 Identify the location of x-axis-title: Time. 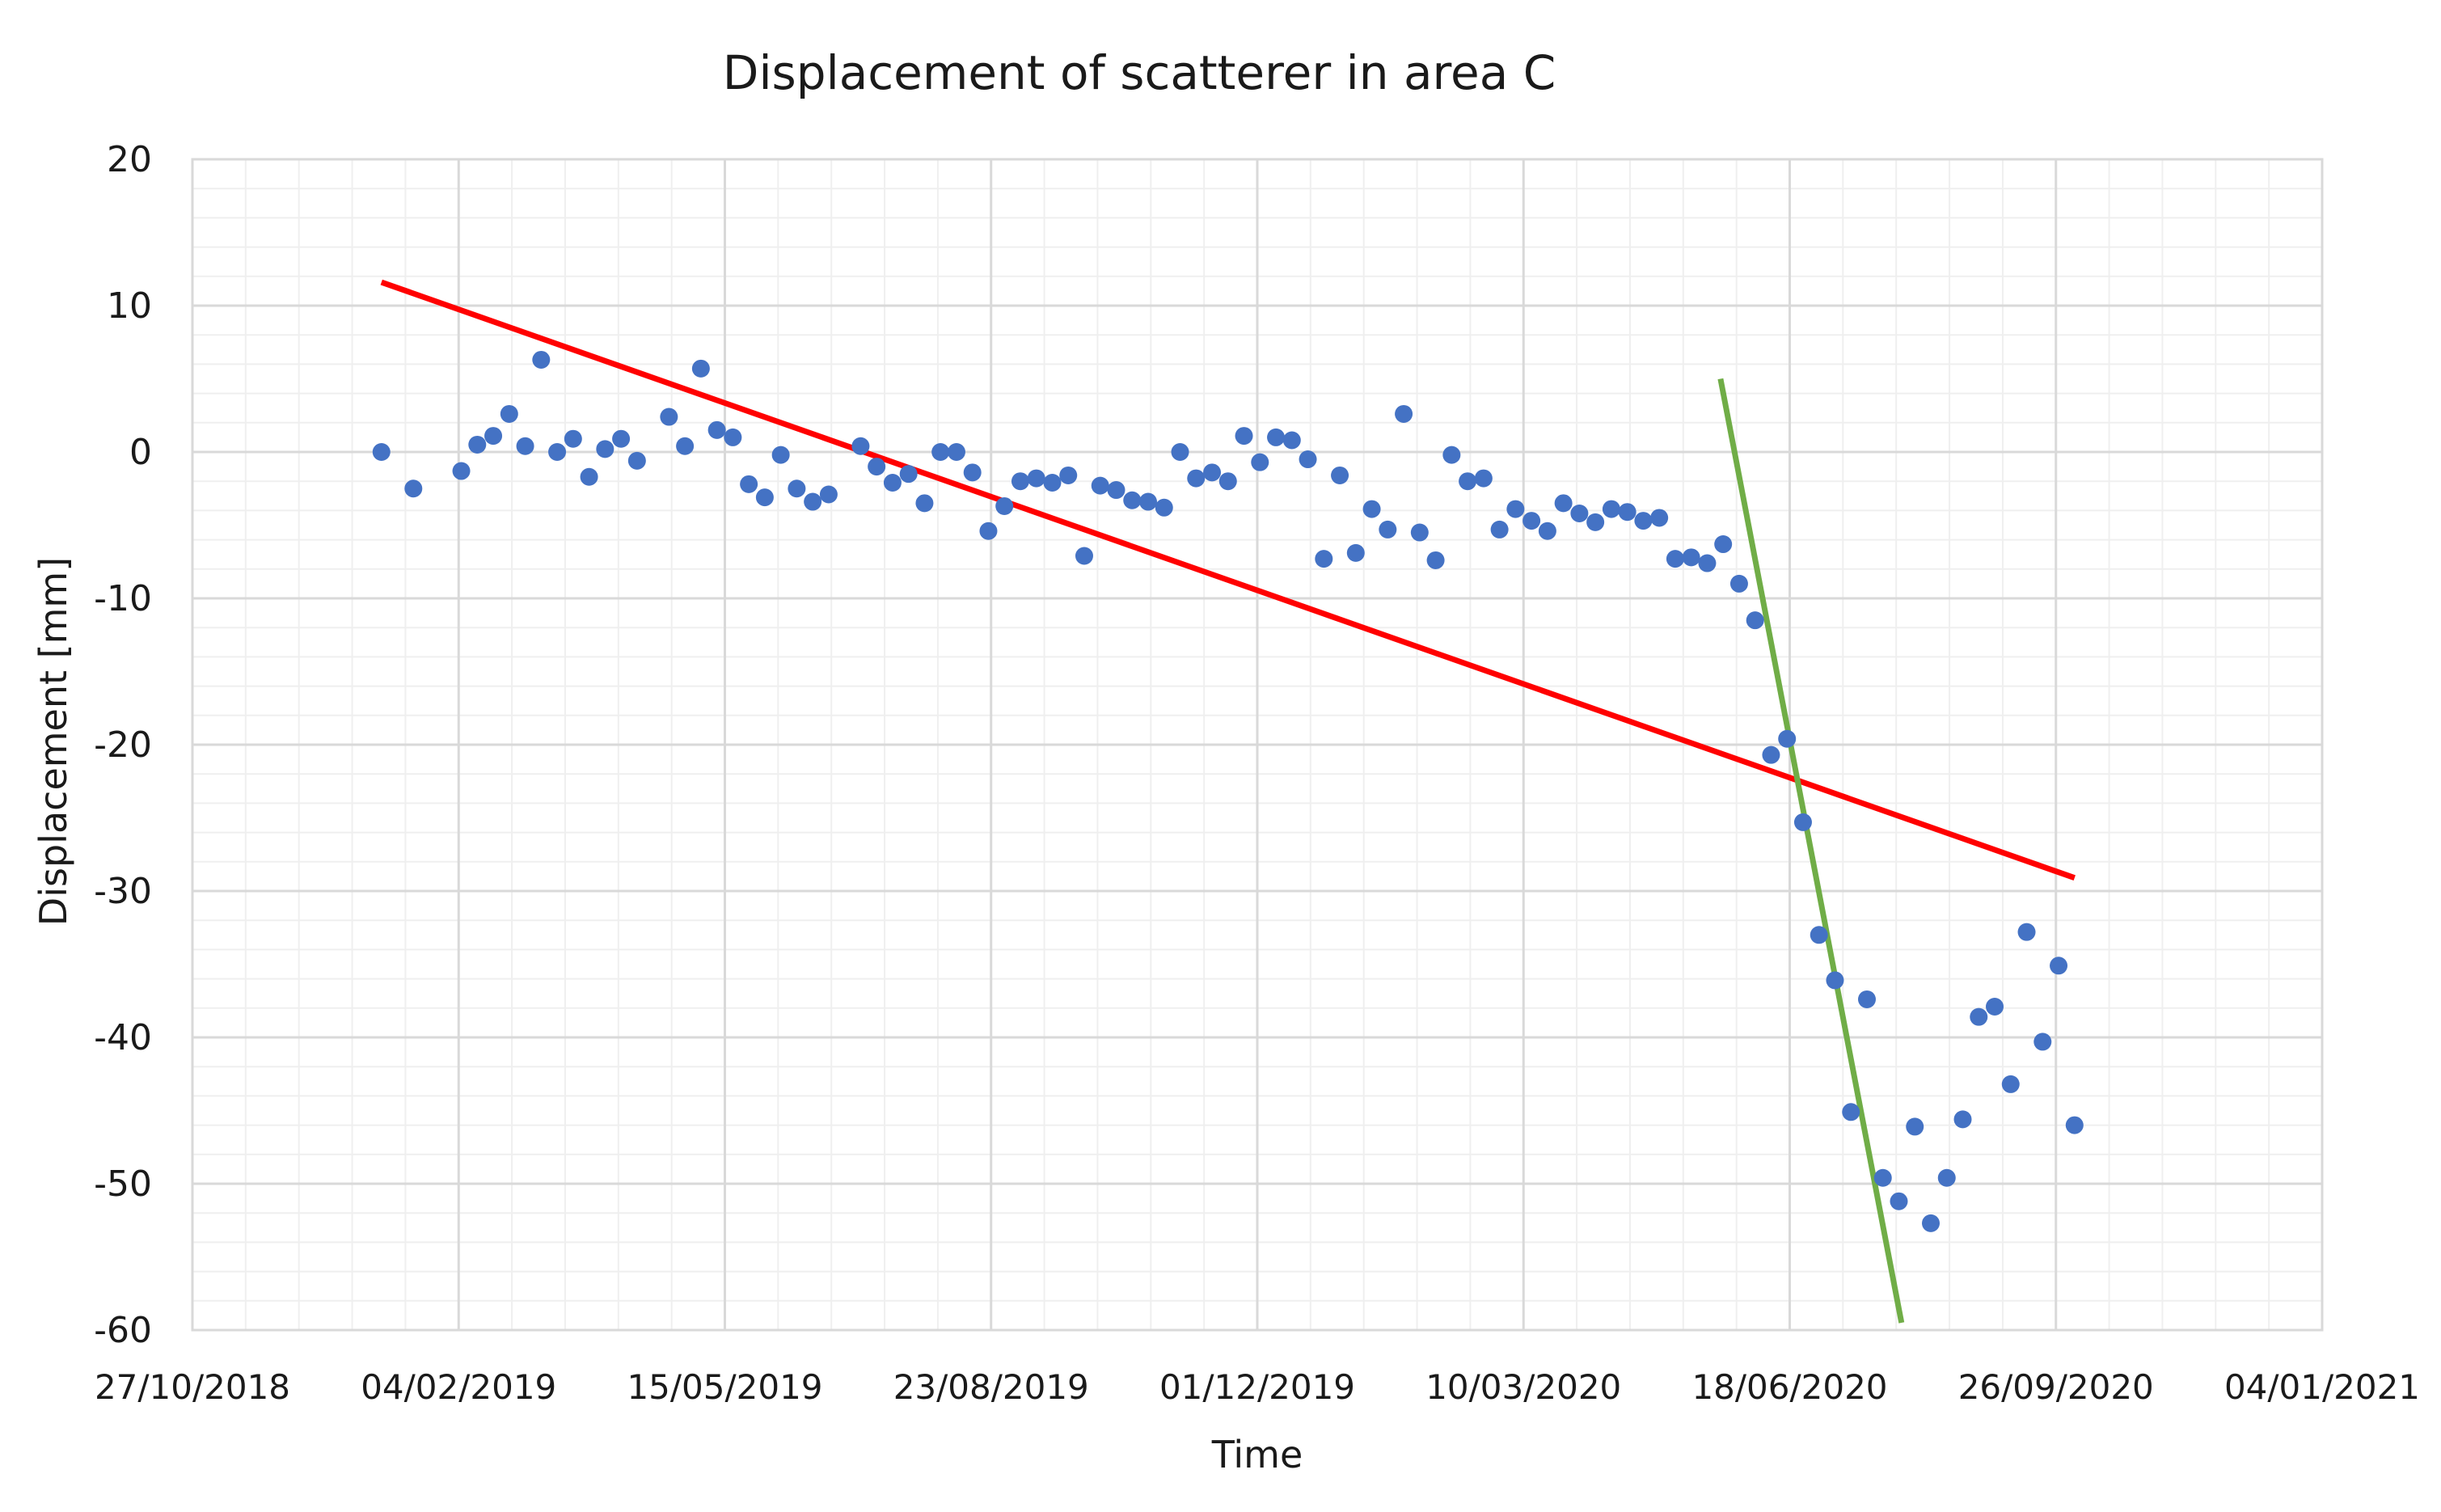
(1257, 1455).